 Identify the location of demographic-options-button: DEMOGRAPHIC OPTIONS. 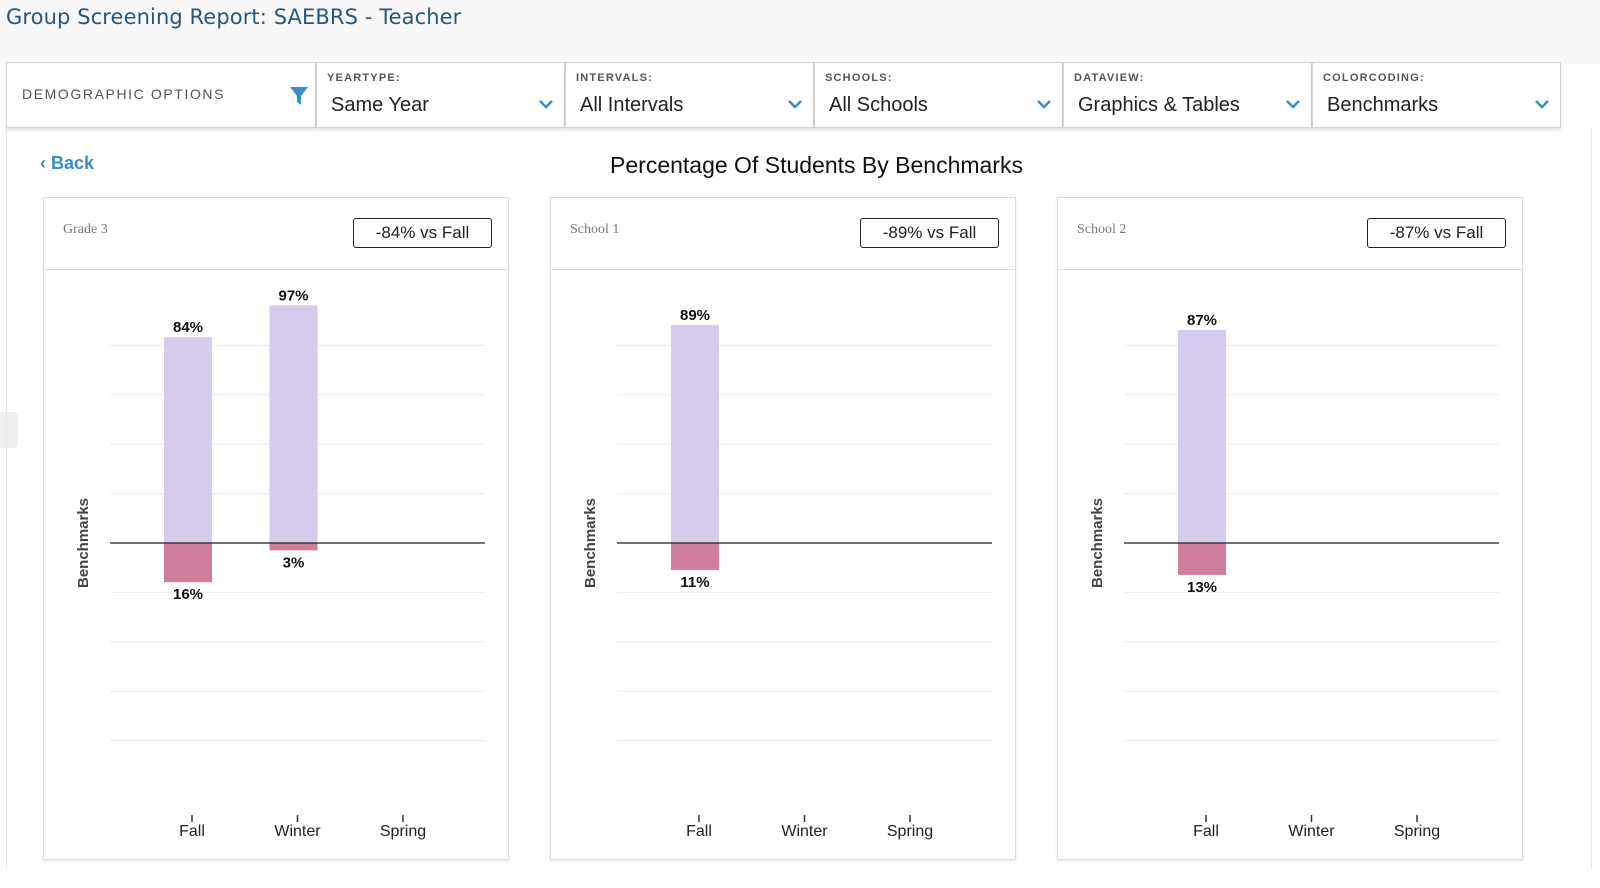
(161, 95).